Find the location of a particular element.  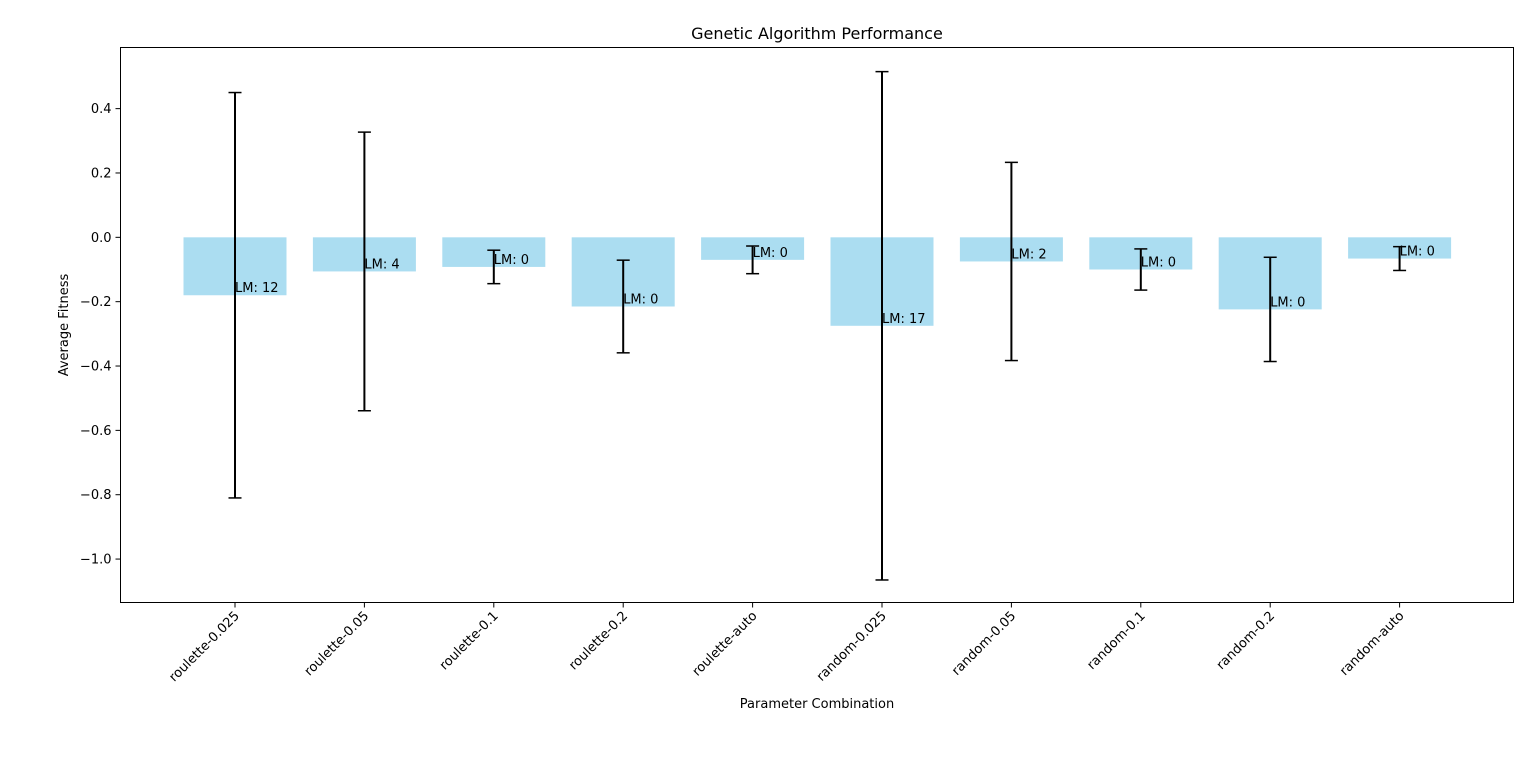

x-tick-label: random-0.05 is located at coordinates (984, 644).